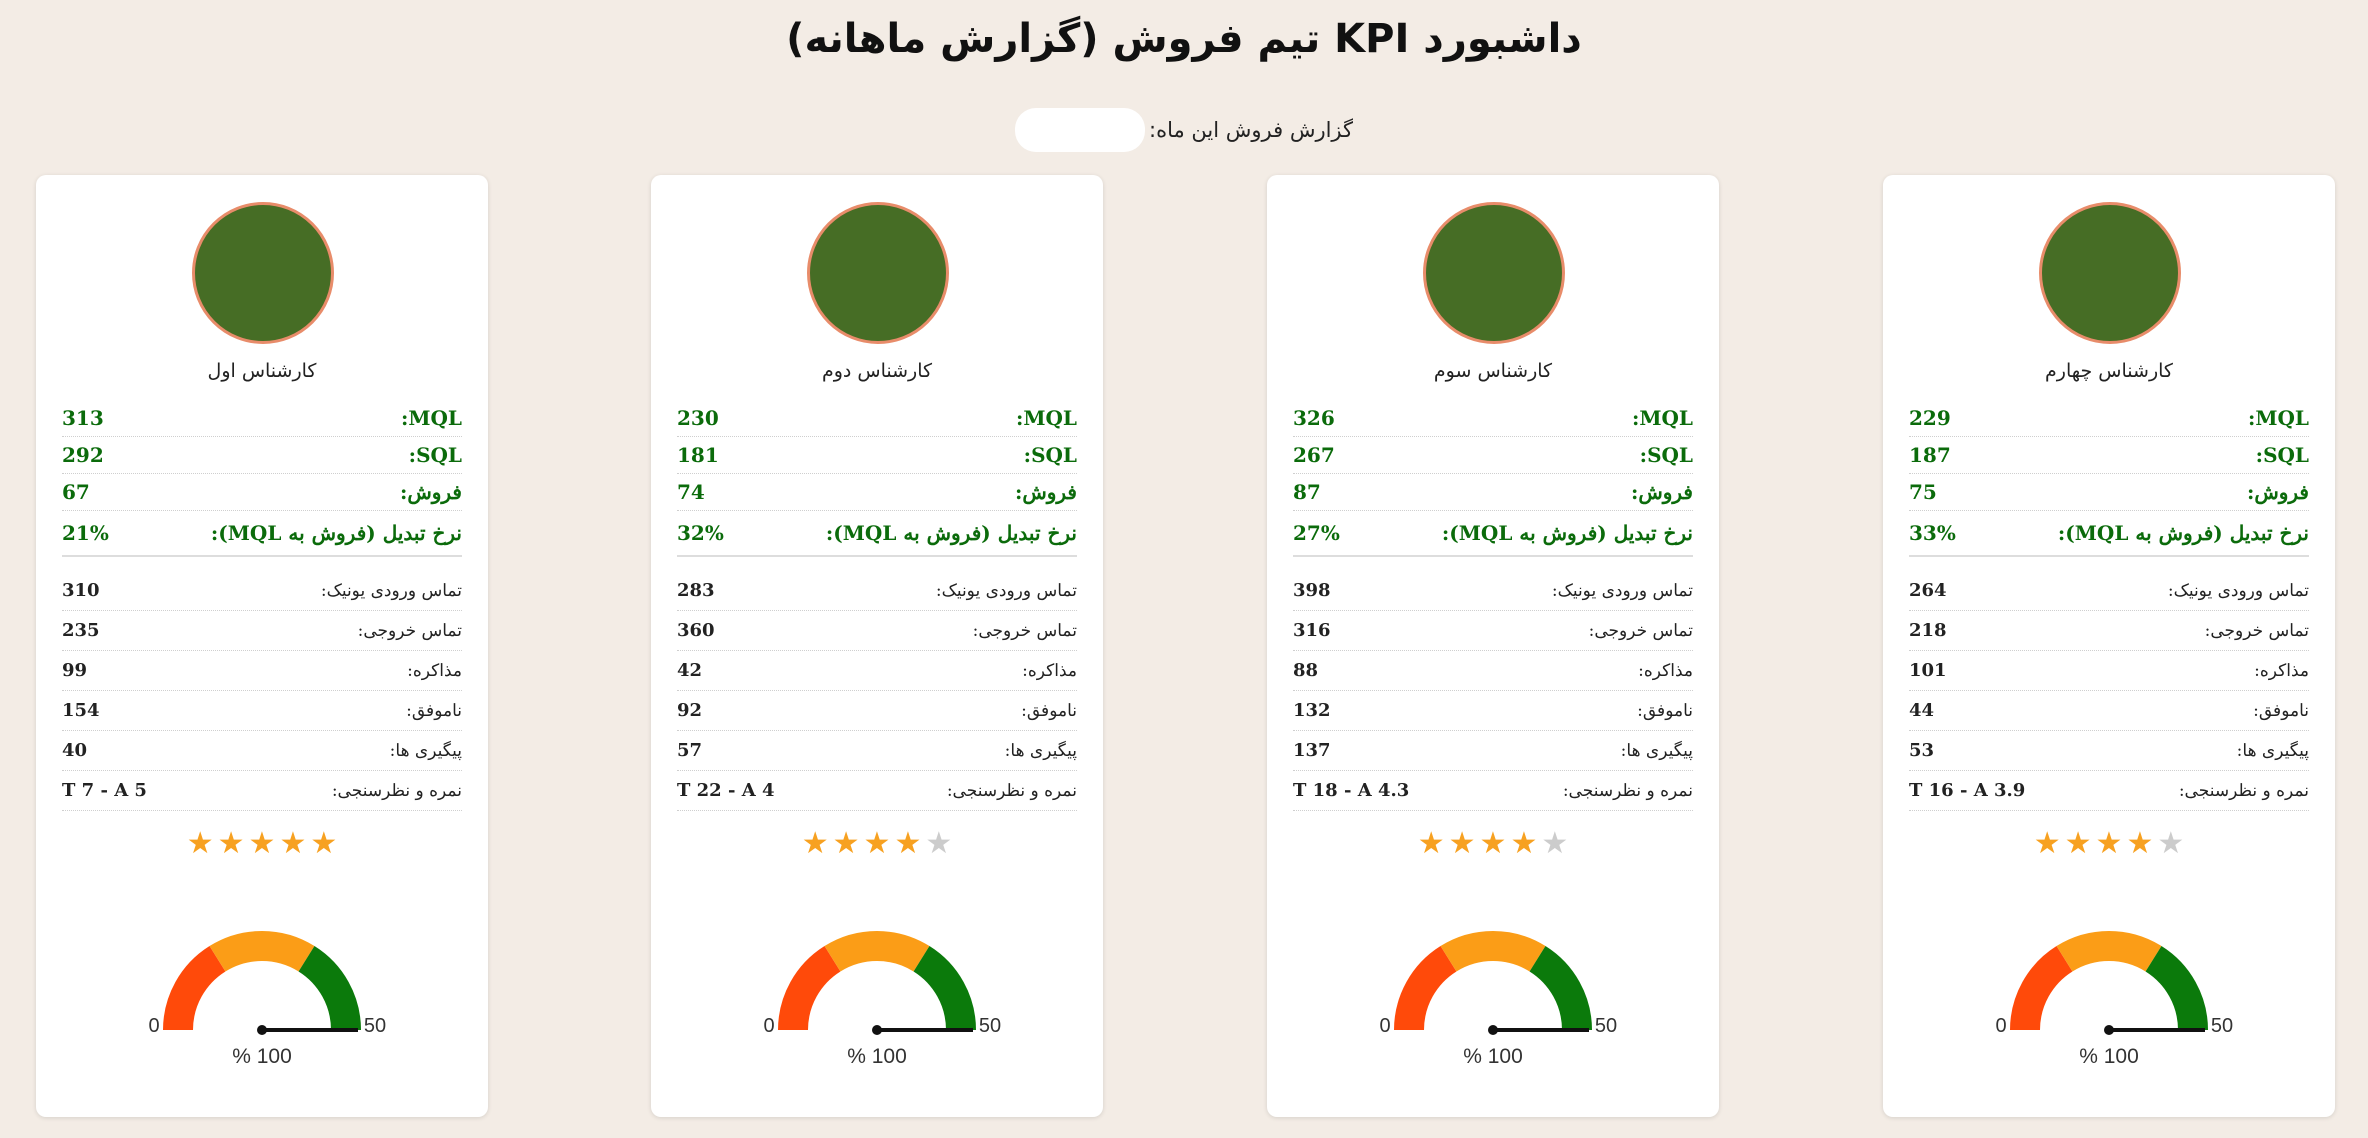 This screenshot has width=2368, height=1138. Describe the element at coordinates (83, 418) in the screenshot. I see `mql-value: 313` at that location.